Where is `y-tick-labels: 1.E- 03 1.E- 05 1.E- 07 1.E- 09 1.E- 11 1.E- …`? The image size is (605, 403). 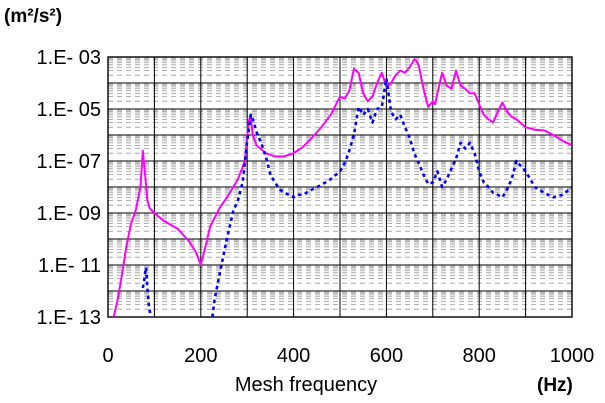
y-tick-labels: 1.E- 03 1.E- 05 1.E- 07 1.E- 09 1.E- 11 1.E- … is located at coordinates (69, 188).